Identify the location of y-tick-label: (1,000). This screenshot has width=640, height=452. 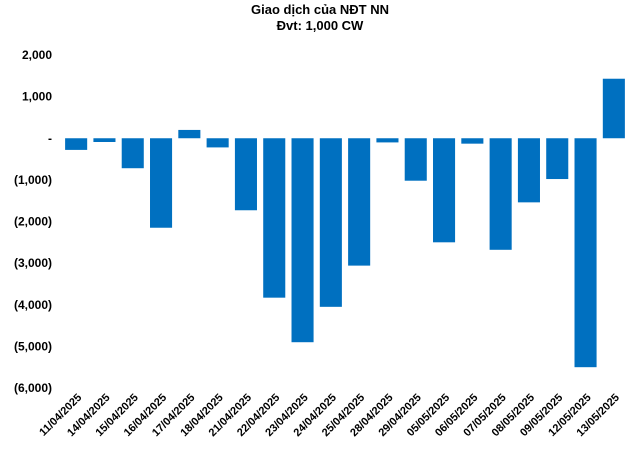
(33, 180).